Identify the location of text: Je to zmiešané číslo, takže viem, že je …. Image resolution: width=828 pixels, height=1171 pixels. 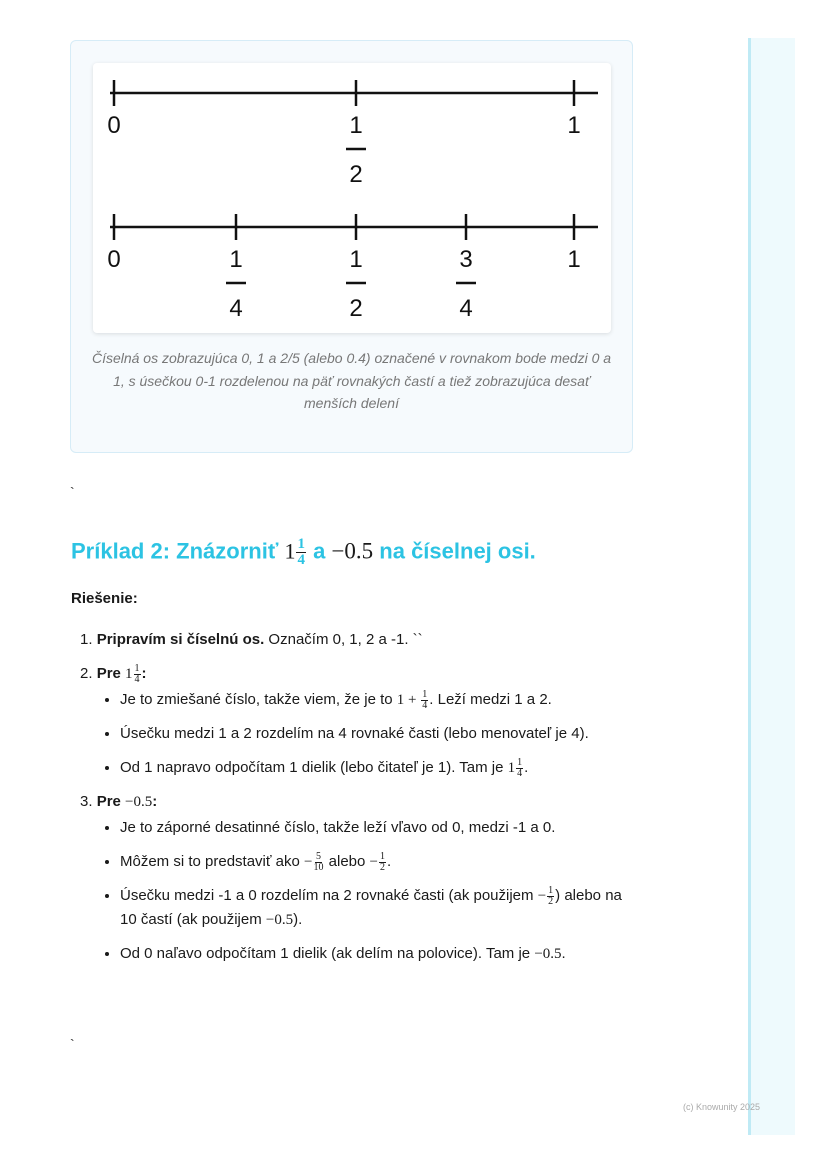
(258, 699).